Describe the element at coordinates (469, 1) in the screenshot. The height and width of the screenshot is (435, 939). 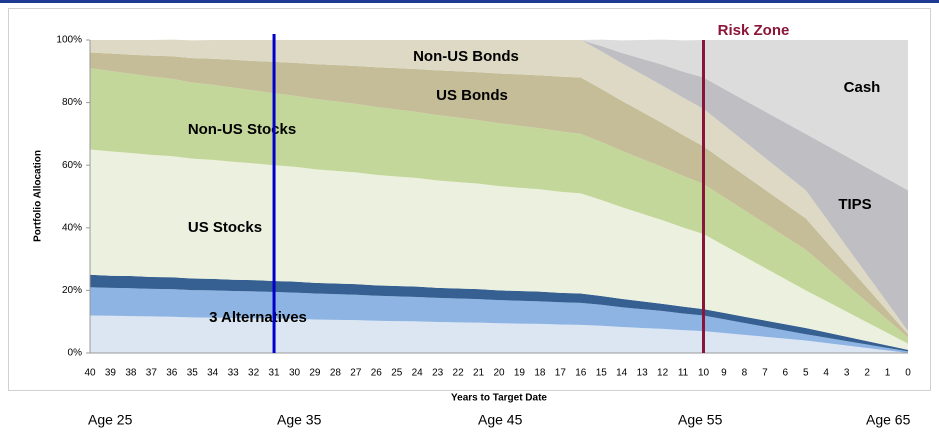
I see `top-rule` at that location.